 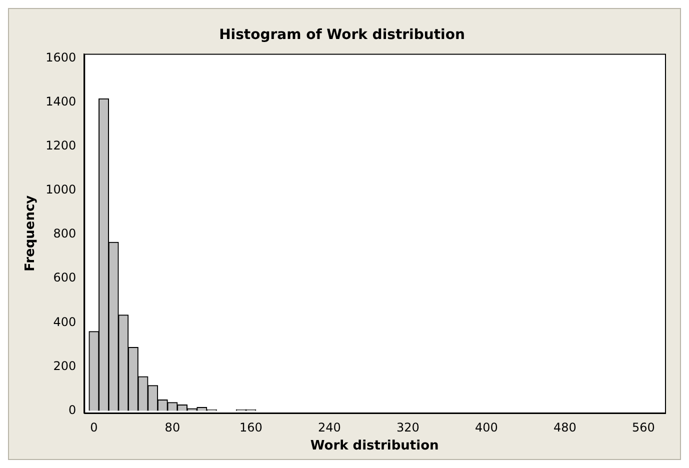 What do you see at coordinates (342, 35) in the screenshot?
I see `chart-title: Histogram of Work distribution` at bounding box center [342, 35].